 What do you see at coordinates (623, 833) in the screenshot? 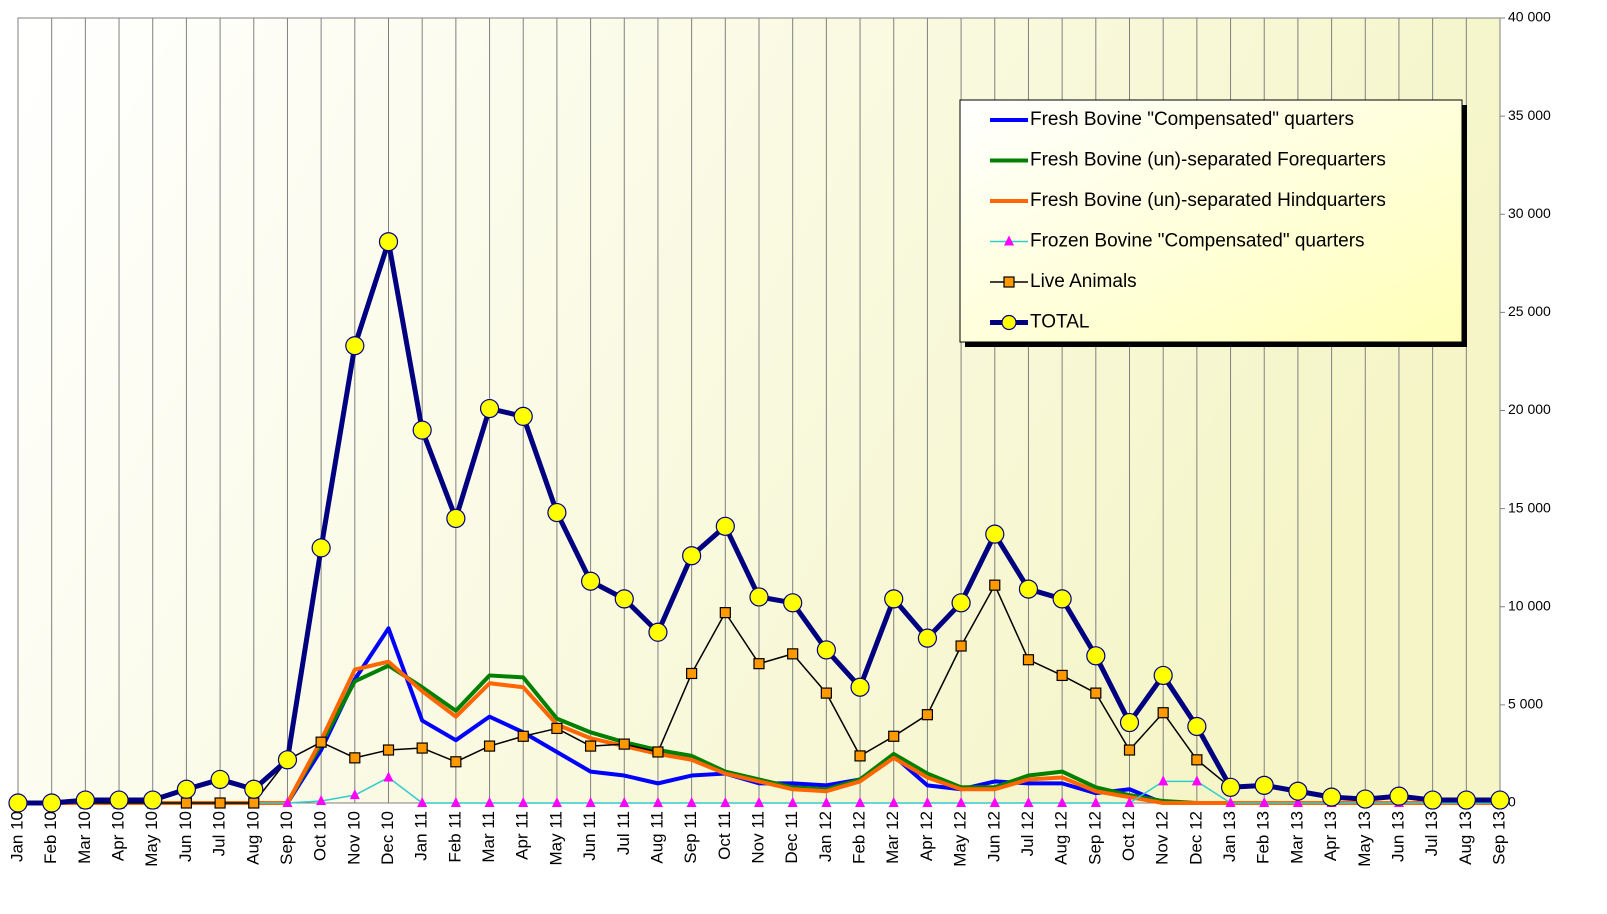
I see `x-tick-label: Jul 11` at bounding box center [623, 833].